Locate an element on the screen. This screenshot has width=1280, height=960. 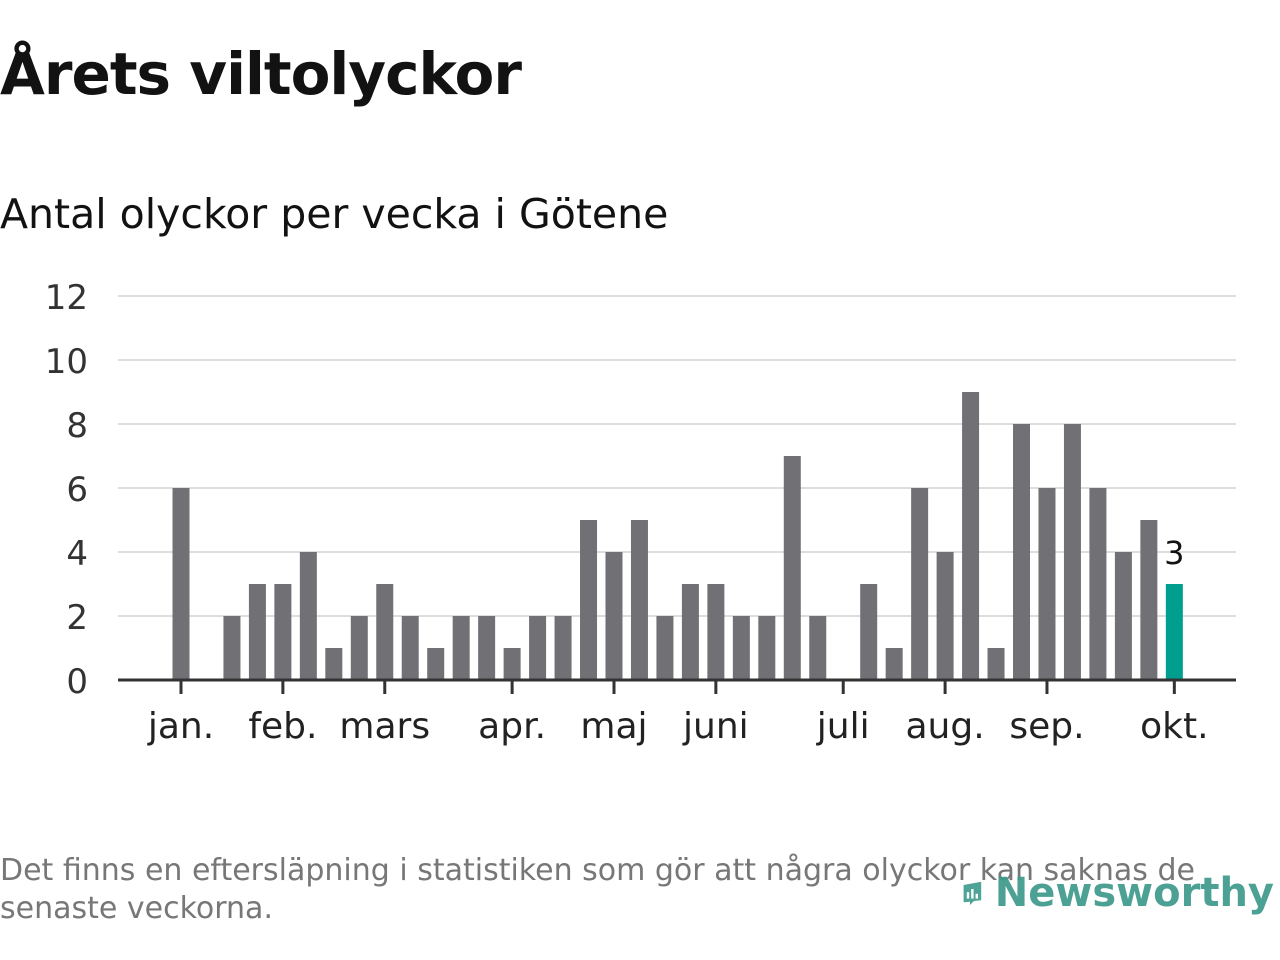
y-tick-label: 8 is located at coordinates (77, 426).